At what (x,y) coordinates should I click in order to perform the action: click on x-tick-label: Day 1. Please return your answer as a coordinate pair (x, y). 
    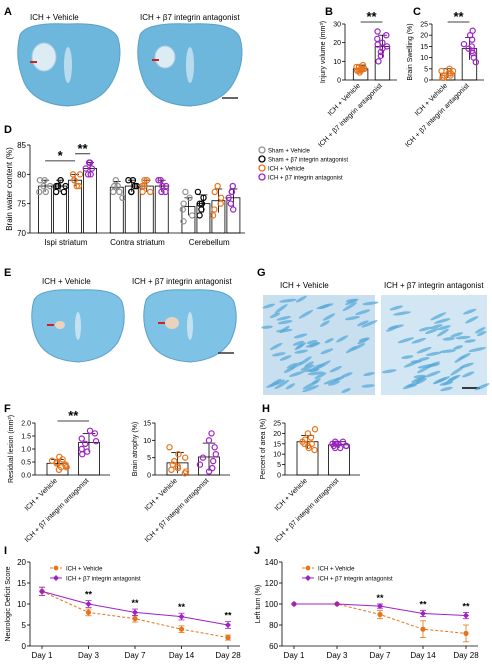
    Looking at the image, I should click on (294, 655).